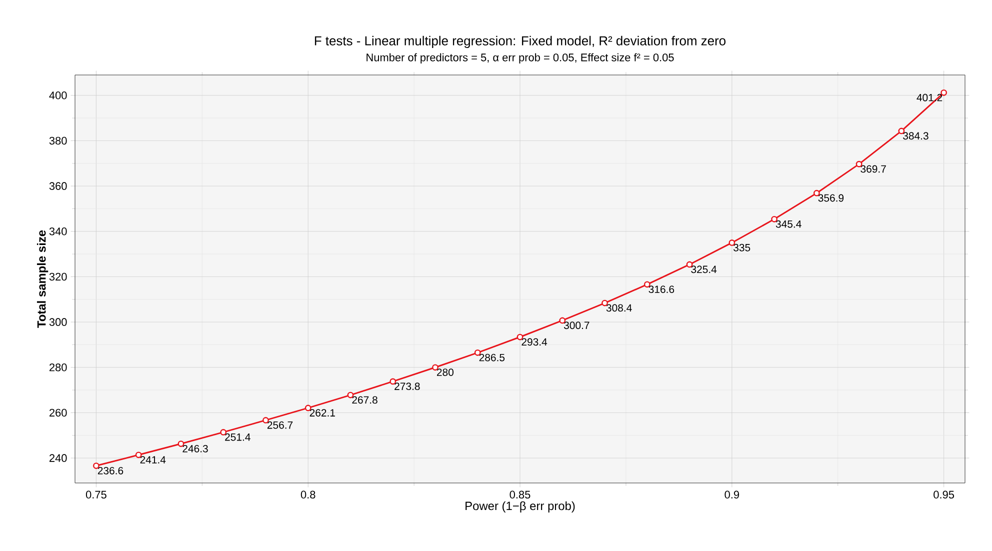 The height and width of the screenshot is (551, 992). What do you see at coordinates (704, 270) in the screenshot?
I see `data-label: 325.4` at bounding box center [704, 270].